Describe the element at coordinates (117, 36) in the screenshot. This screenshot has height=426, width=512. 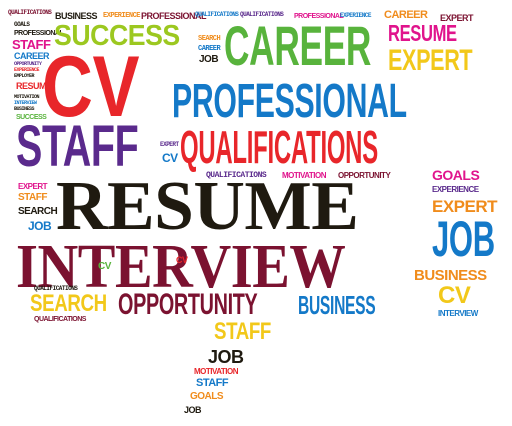
I see `word-success: SUCCESS` at that location.